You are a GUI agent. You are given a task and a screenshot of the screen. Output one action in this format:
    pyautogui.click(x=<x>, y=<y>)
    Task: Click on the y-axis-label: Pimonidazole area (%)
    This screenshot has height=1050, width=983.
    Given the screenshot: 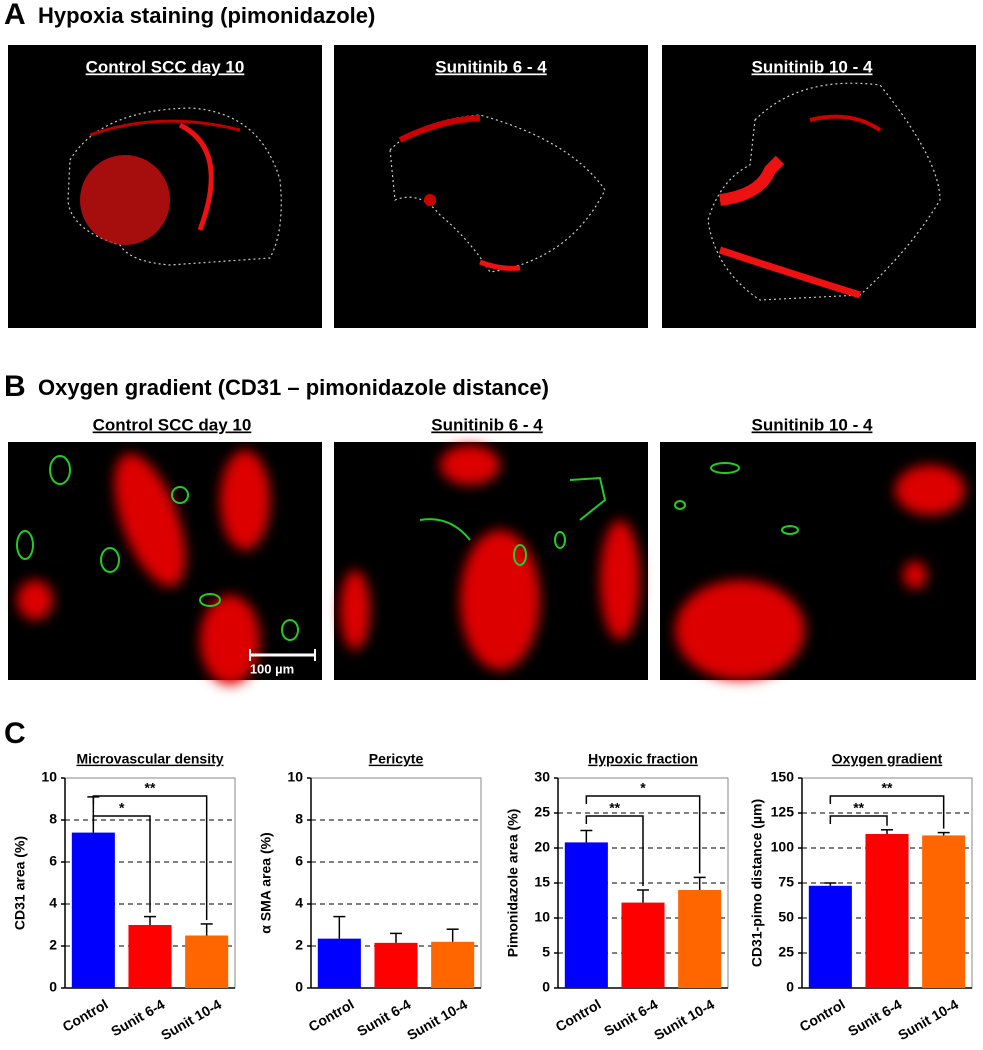 What is the action you would take?
    pyautogui.click(x=513, y=883)
    